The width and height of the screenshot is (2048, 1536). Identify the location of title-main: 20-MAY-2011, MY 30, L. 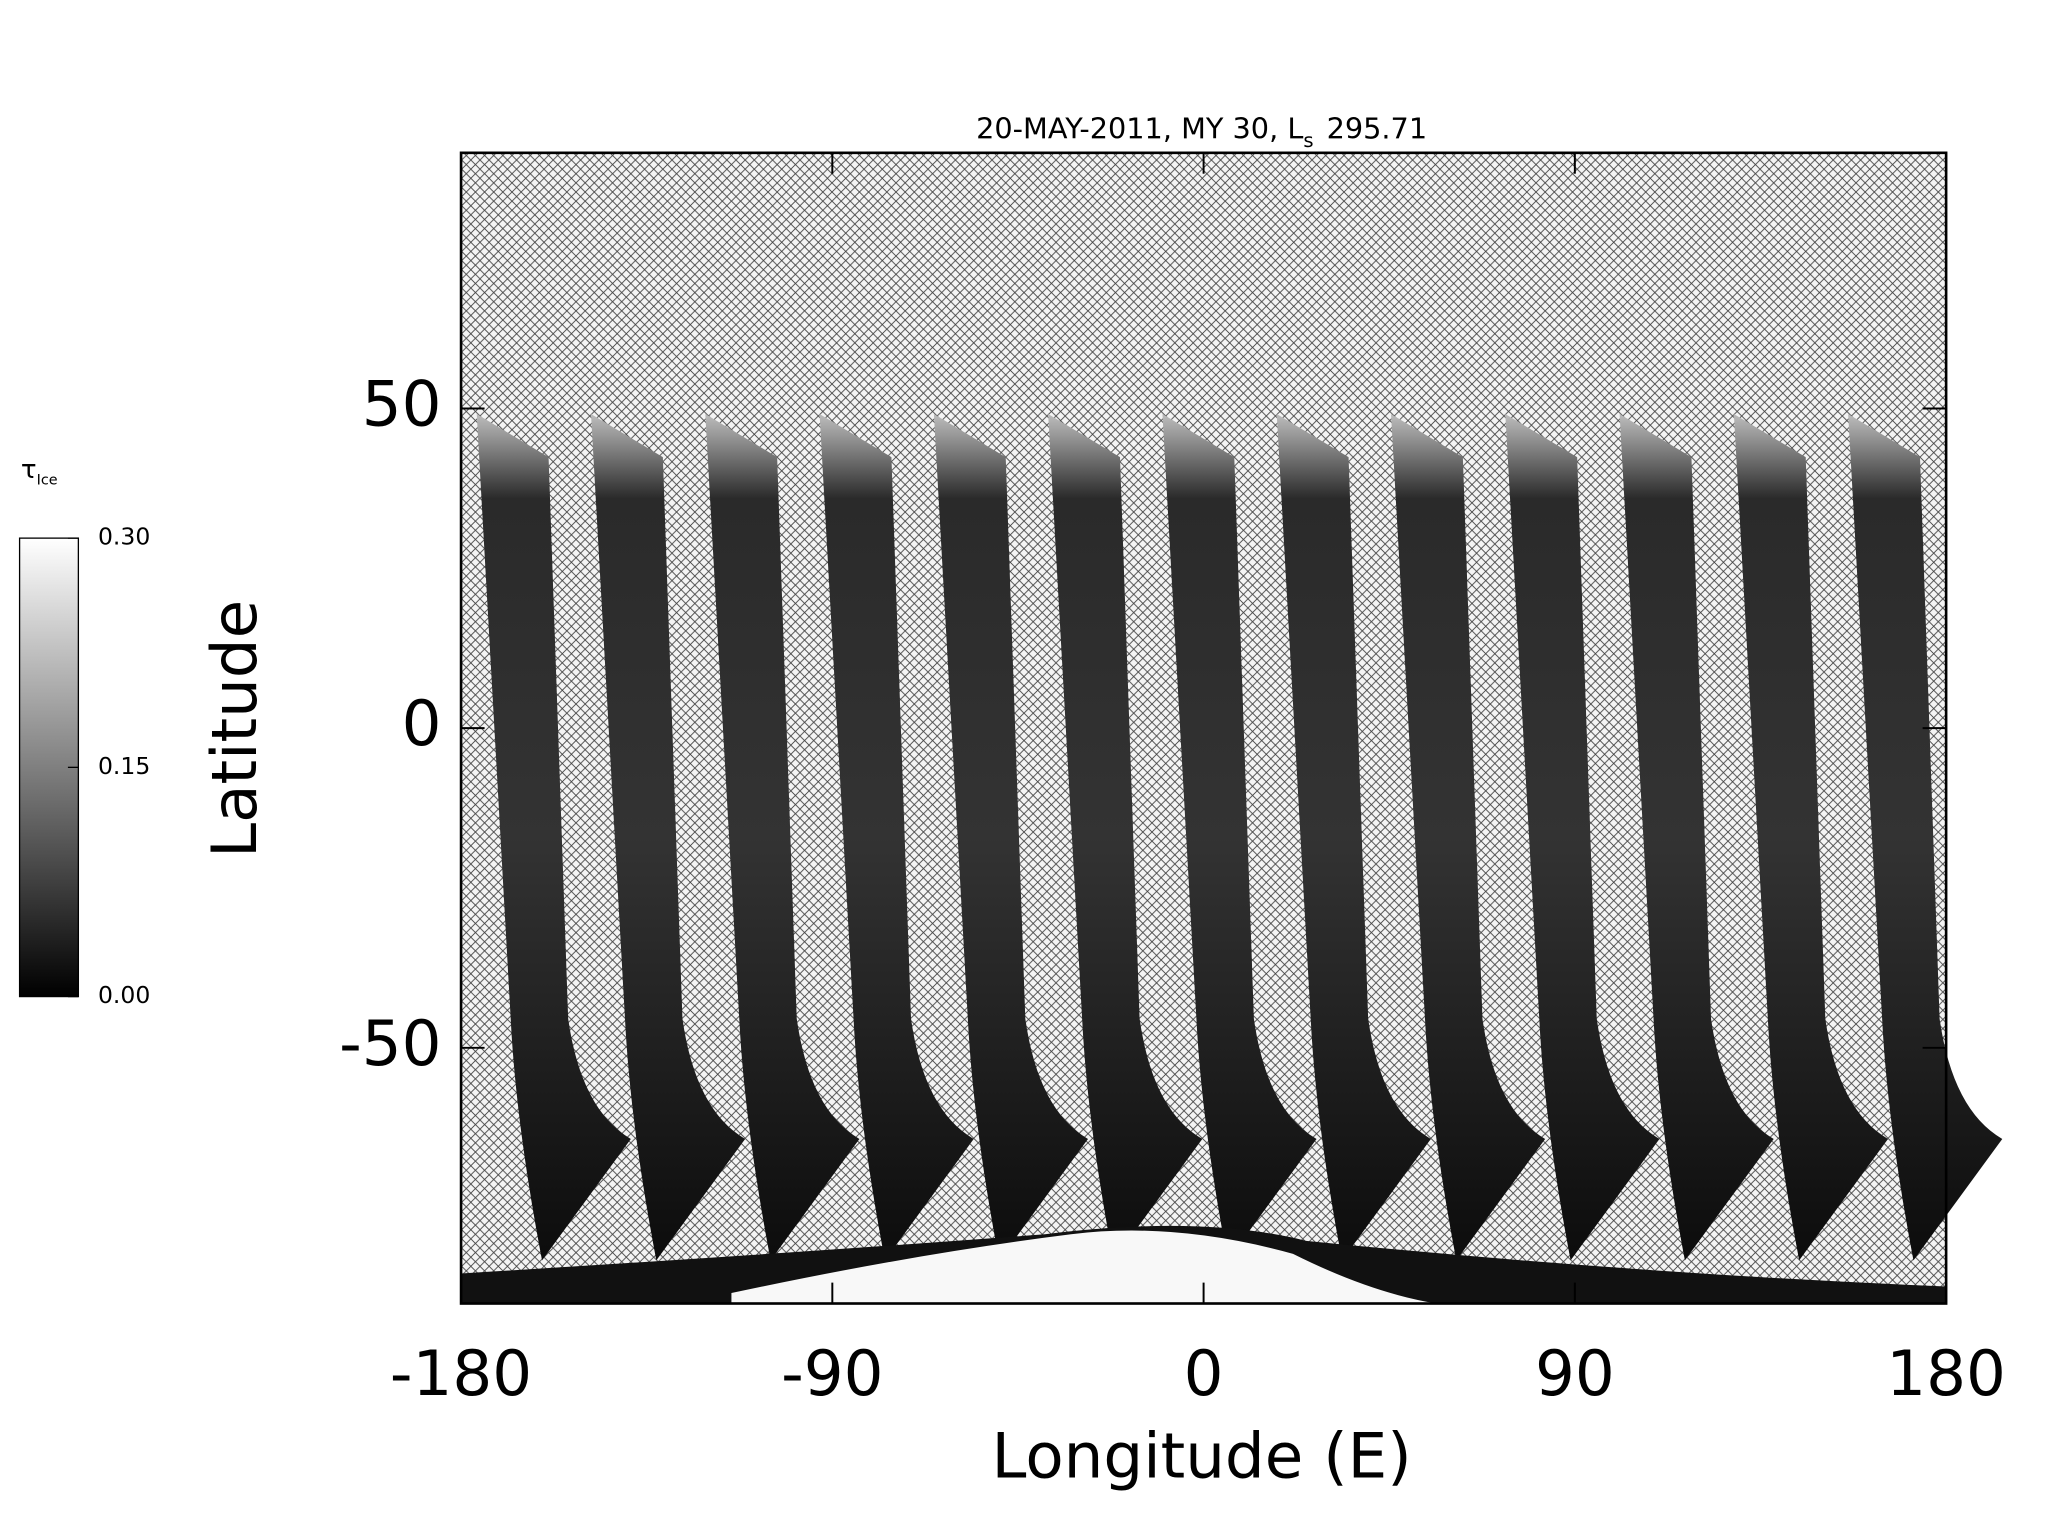
(1139, 129).